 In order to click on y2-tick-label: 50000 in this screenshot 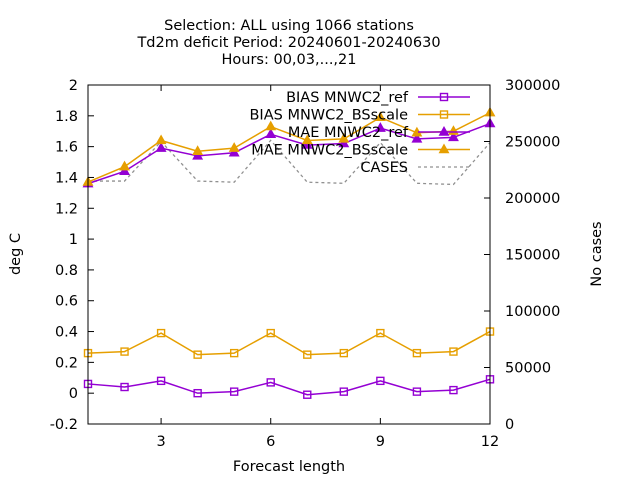, I will do `click(528, 369)`.